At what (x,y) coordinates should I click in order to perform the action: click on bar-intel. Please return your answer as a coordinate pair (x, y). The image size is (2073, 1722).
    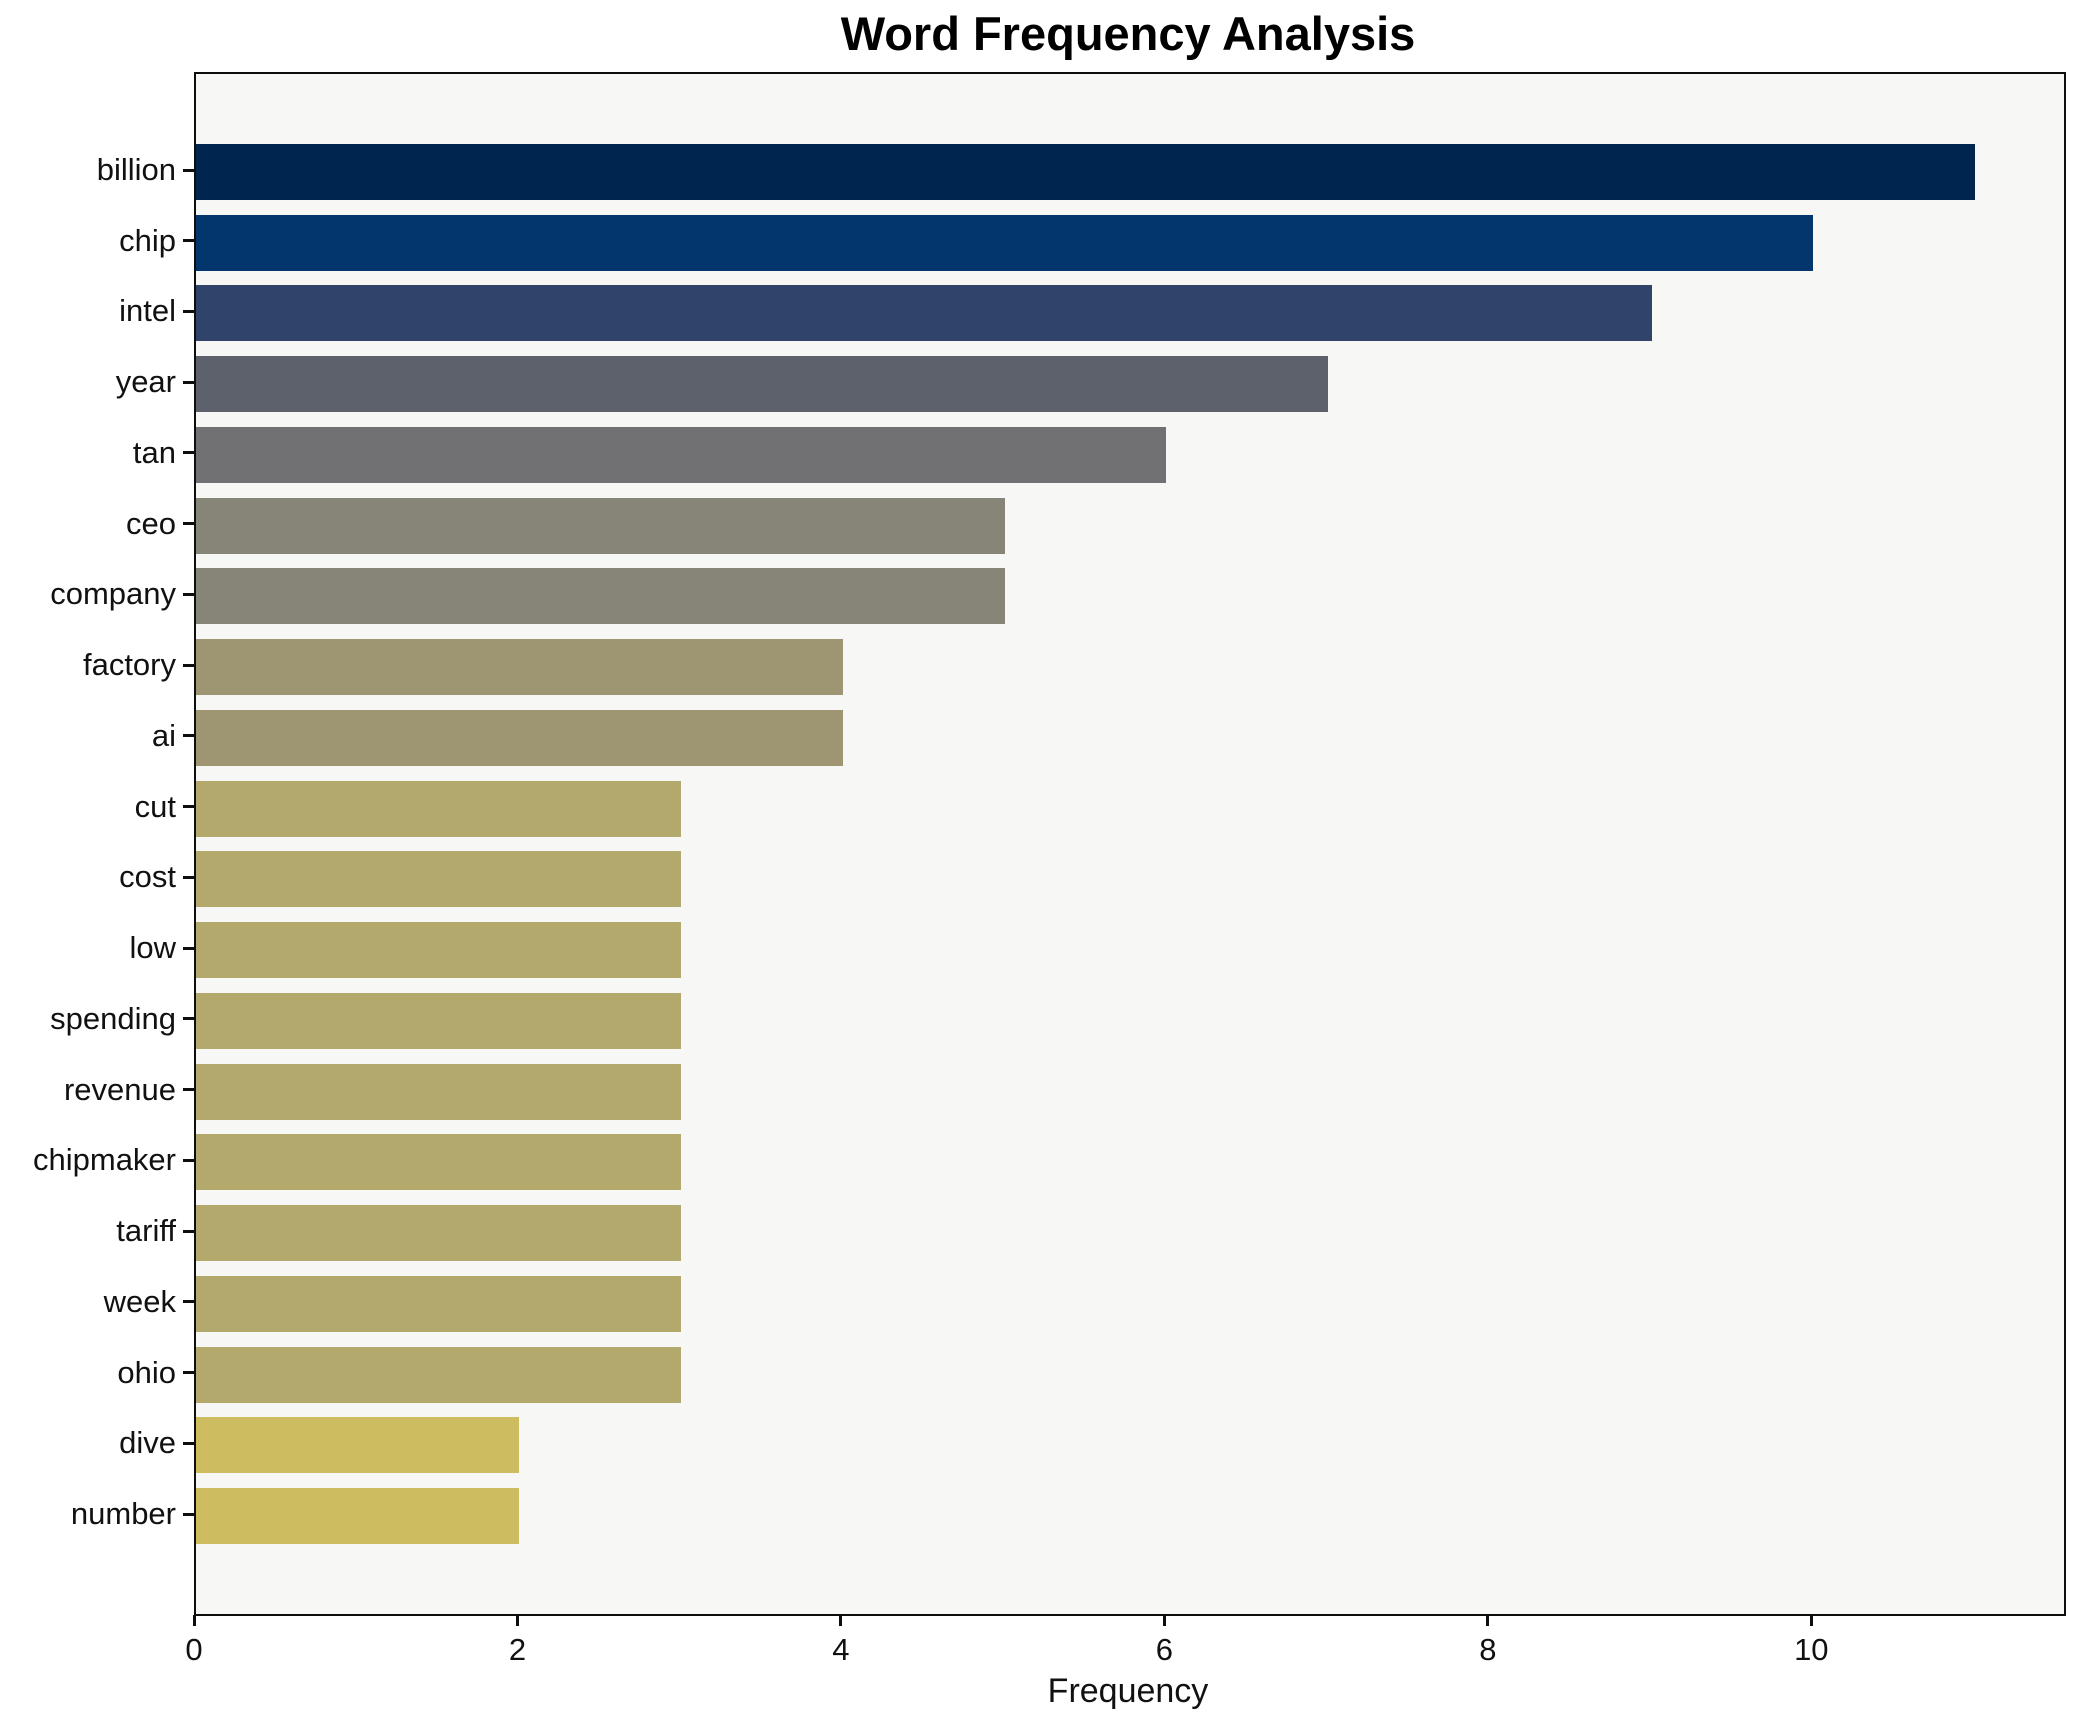
    Looking at the image, I should click on (924, 313).